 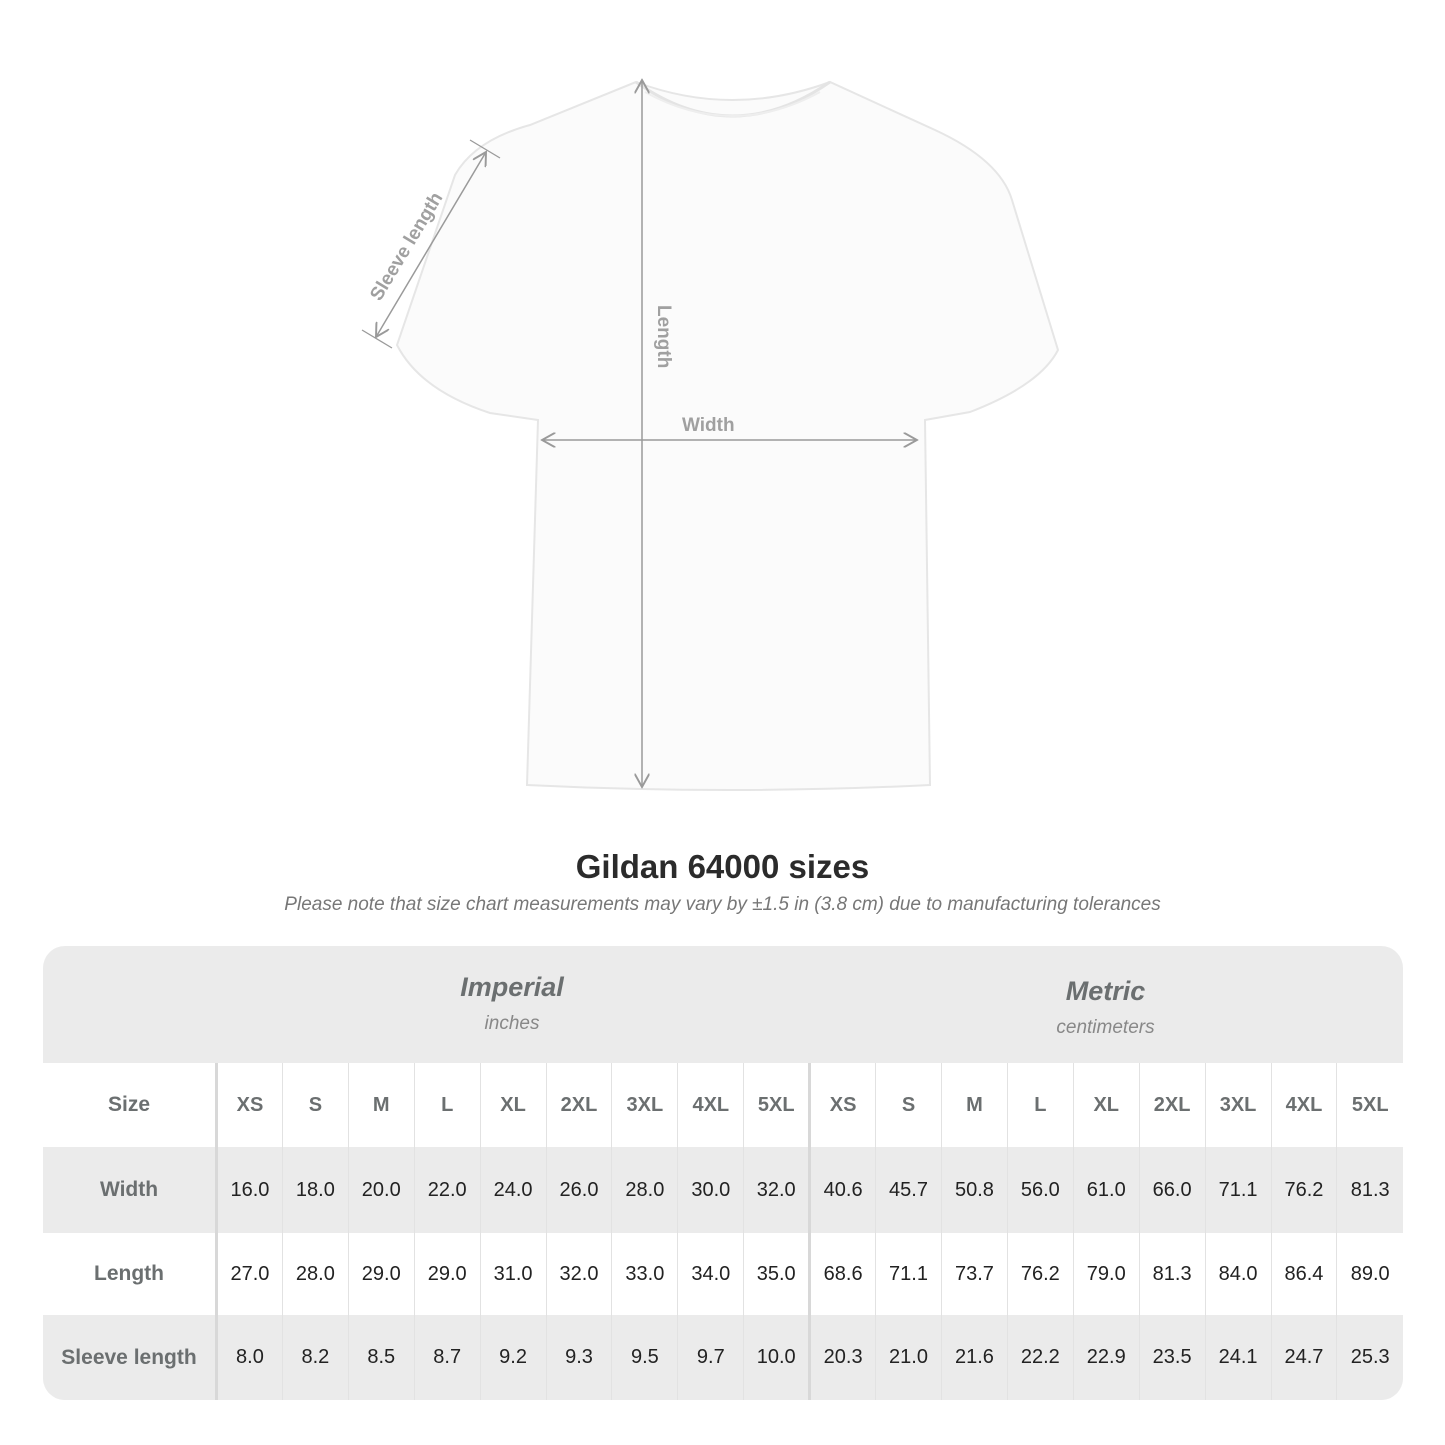 What do you see at coordinates (776, 1357) in the screenshot?
I see `imperial-value: 10.0` at bounding box center [776, 1357].